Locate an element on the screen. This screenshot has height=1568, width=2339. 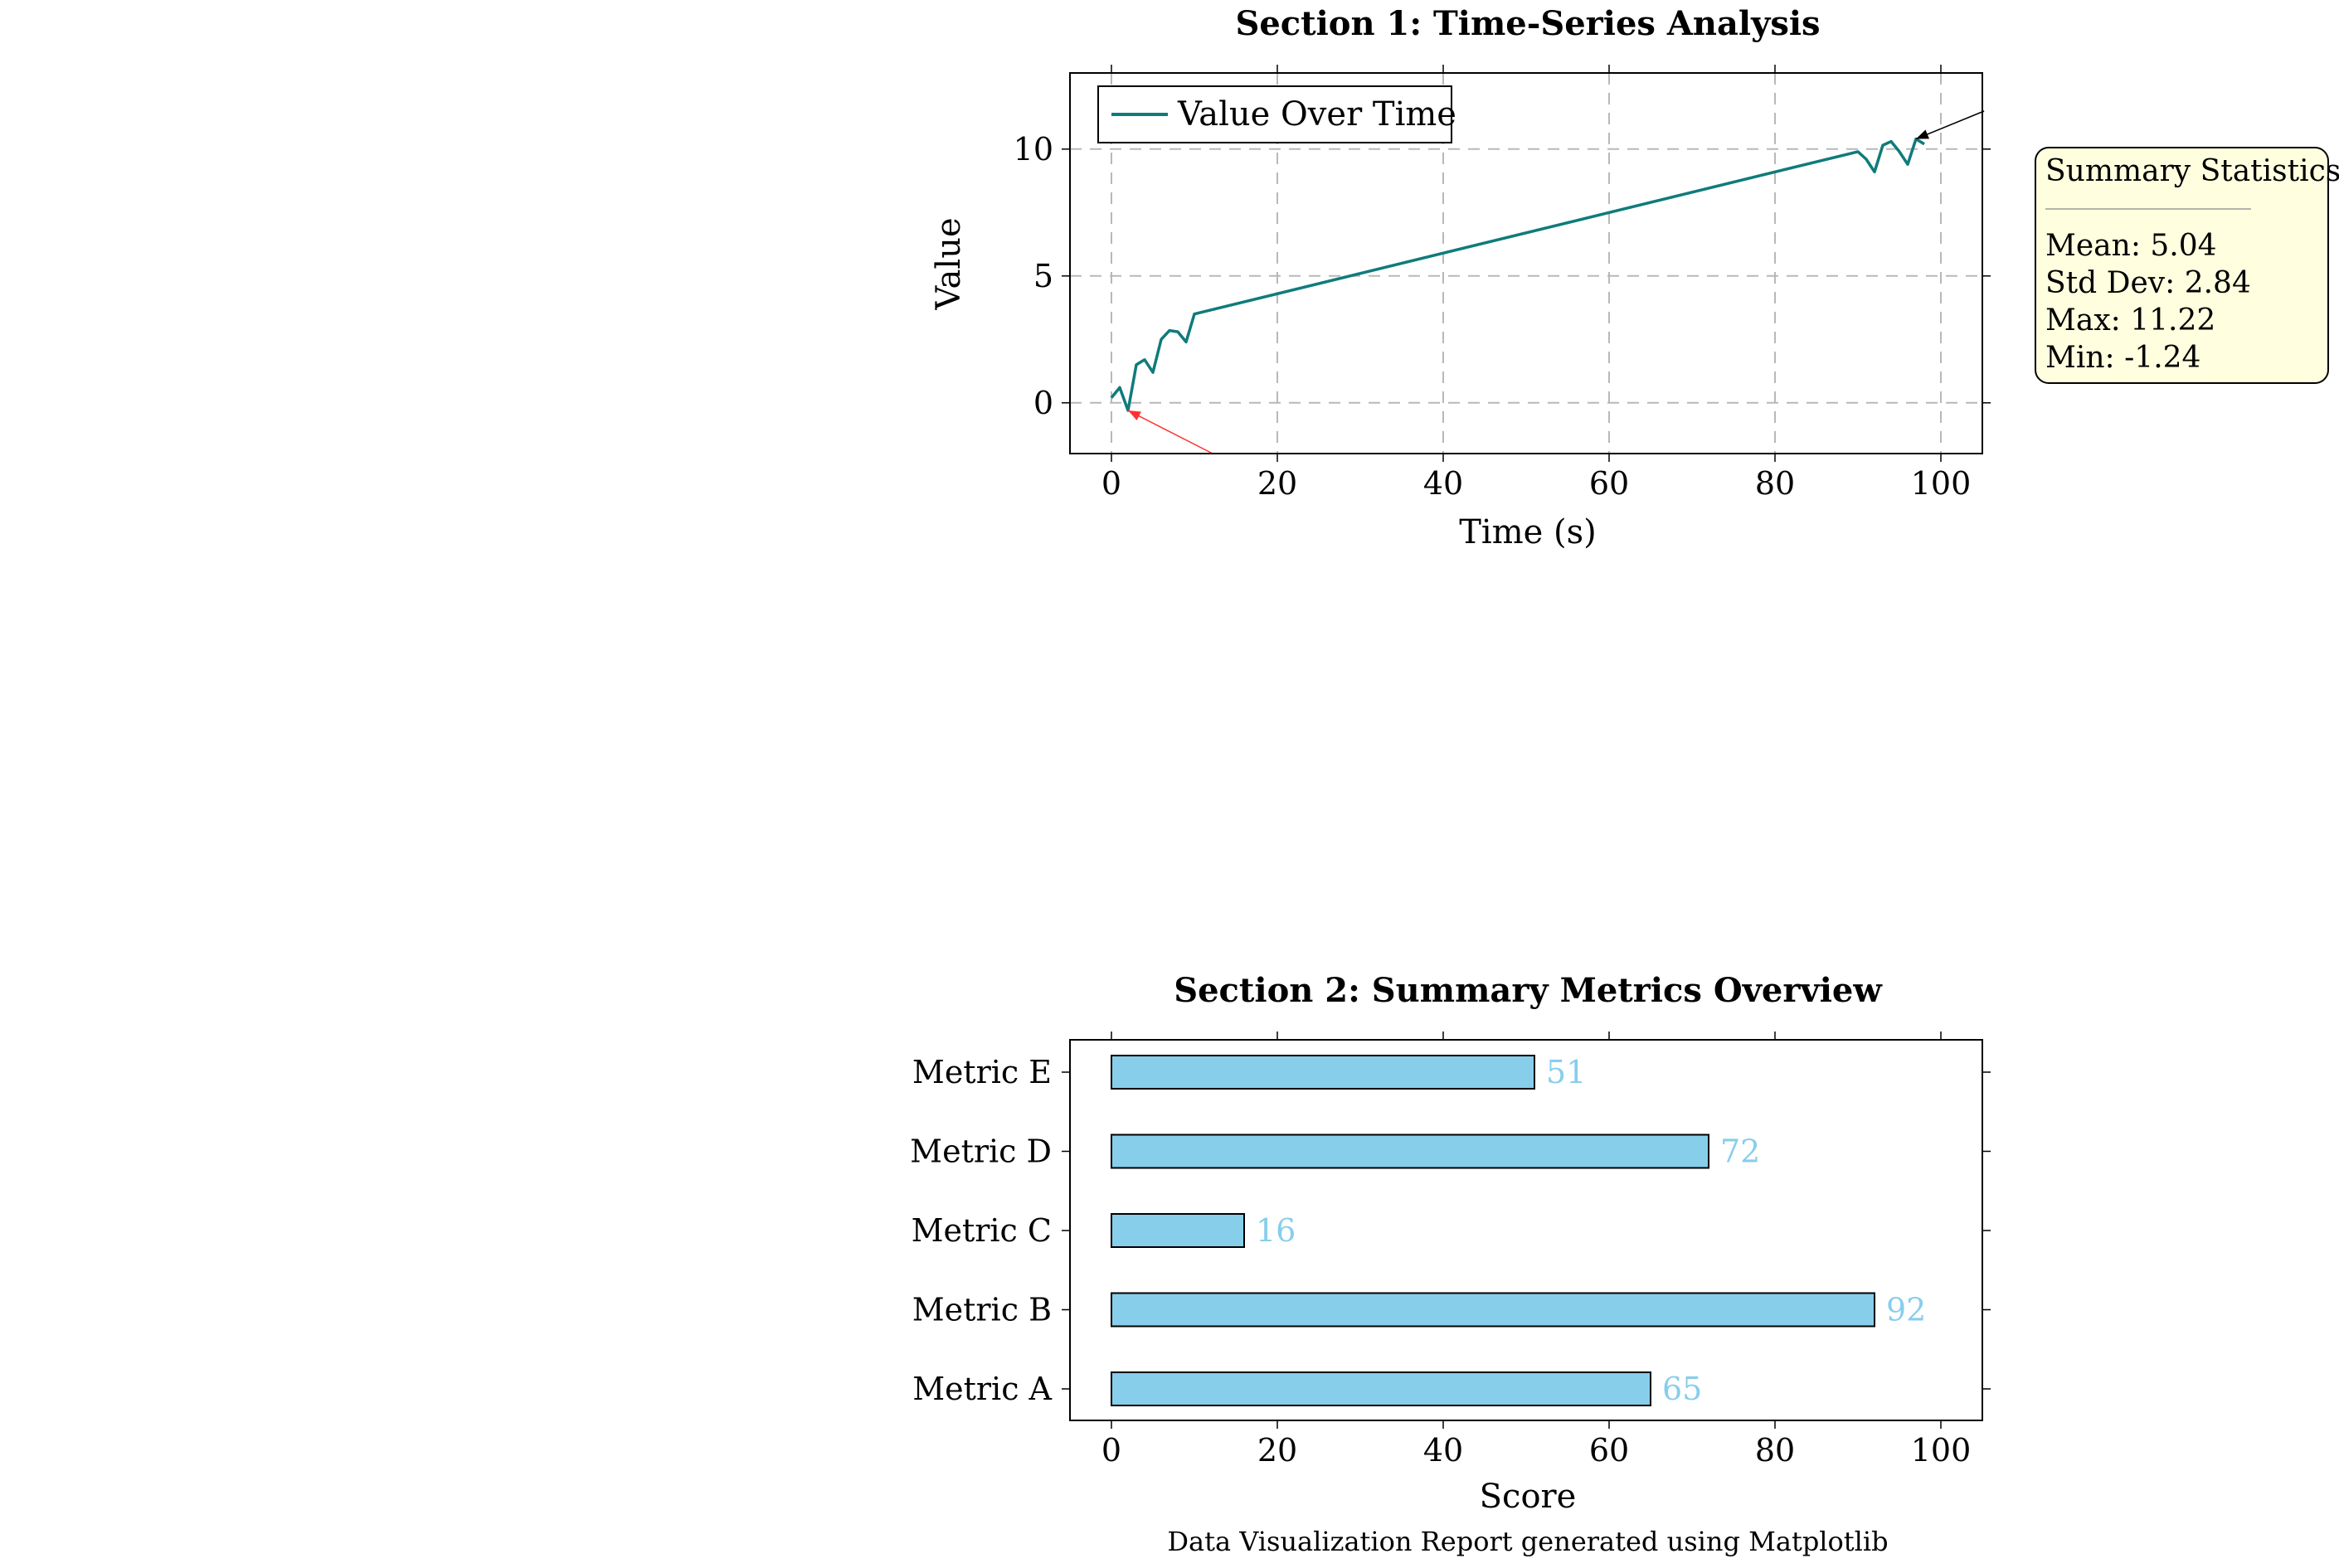
max-annotation-arrow is located at coordinates (1950, 125).